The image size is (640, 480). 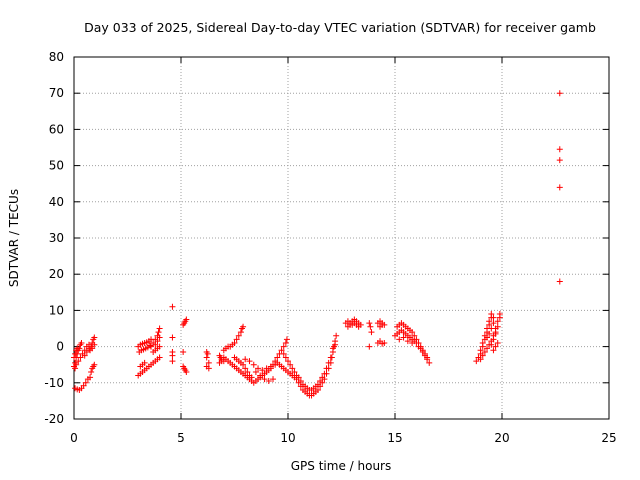 What do you see at coordinates (56, 93) in the screenshot?
I see `y-tick-label: 70` at bounding box center [56, 93].